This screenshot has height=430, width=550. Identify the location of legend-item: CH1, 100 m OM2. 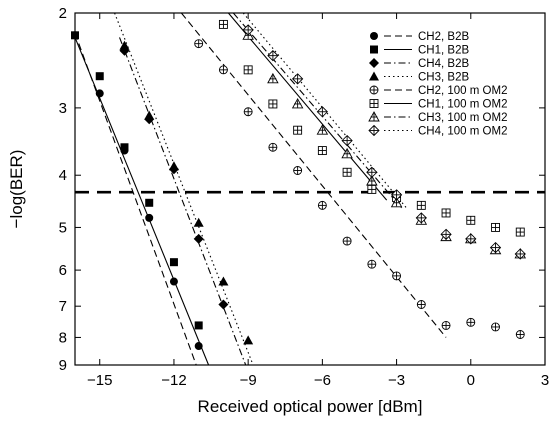
(438, 105).